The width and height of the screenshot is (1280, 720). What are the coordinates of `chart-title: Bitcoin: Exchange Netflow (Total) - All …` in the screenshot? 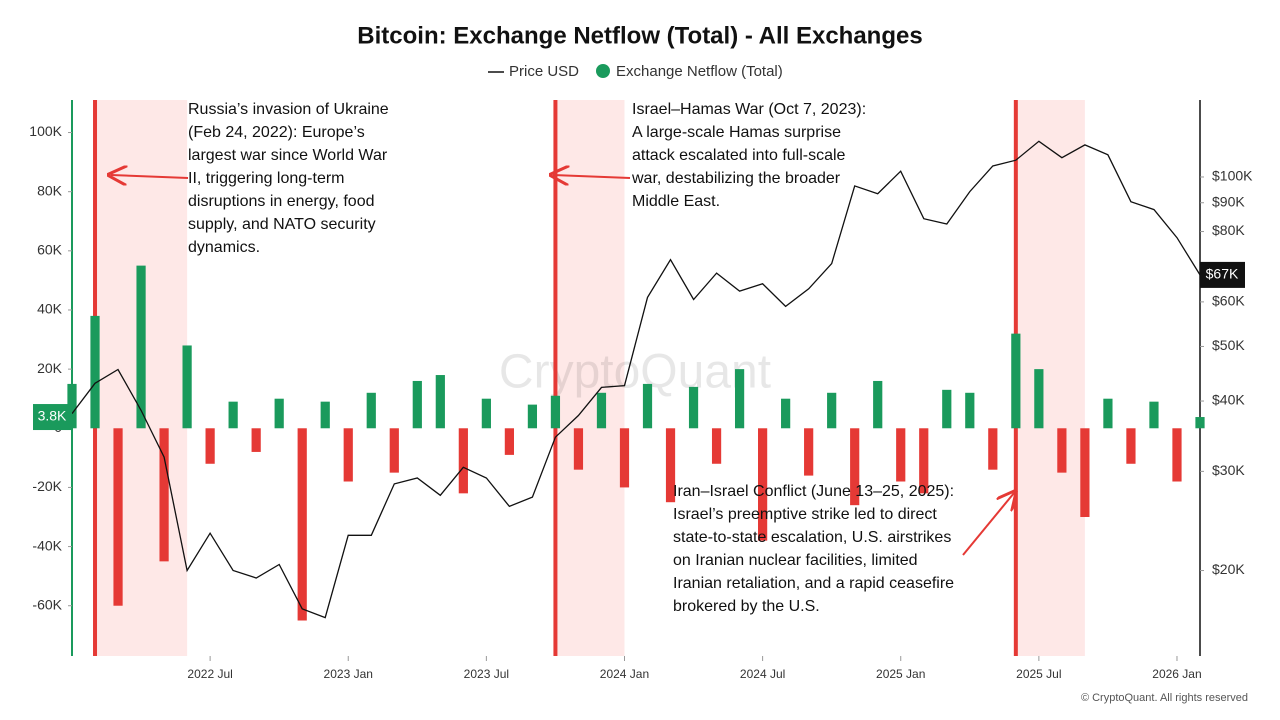 It's located at (639, 35).